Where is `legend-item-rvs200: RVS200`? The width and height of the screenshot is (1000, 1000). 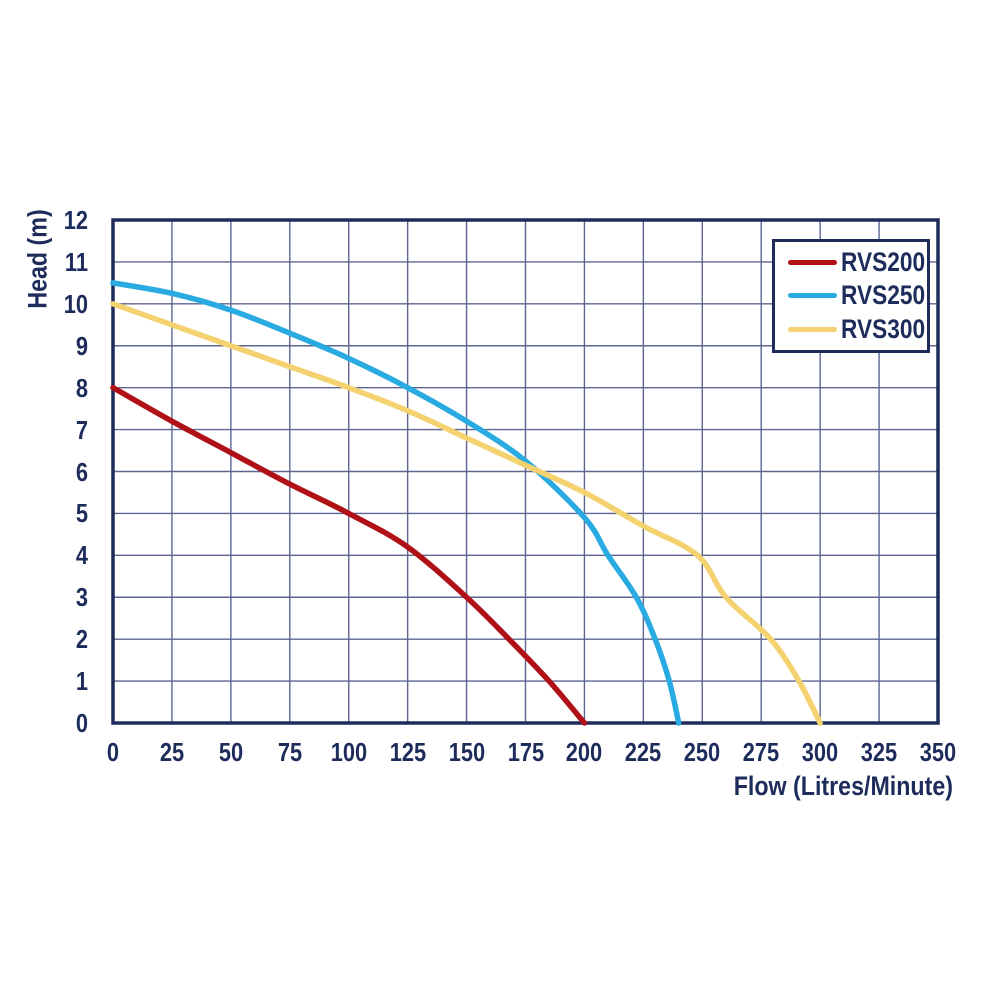
legend-item-rvs200: RVS200 is located at coordinates (851, 262).